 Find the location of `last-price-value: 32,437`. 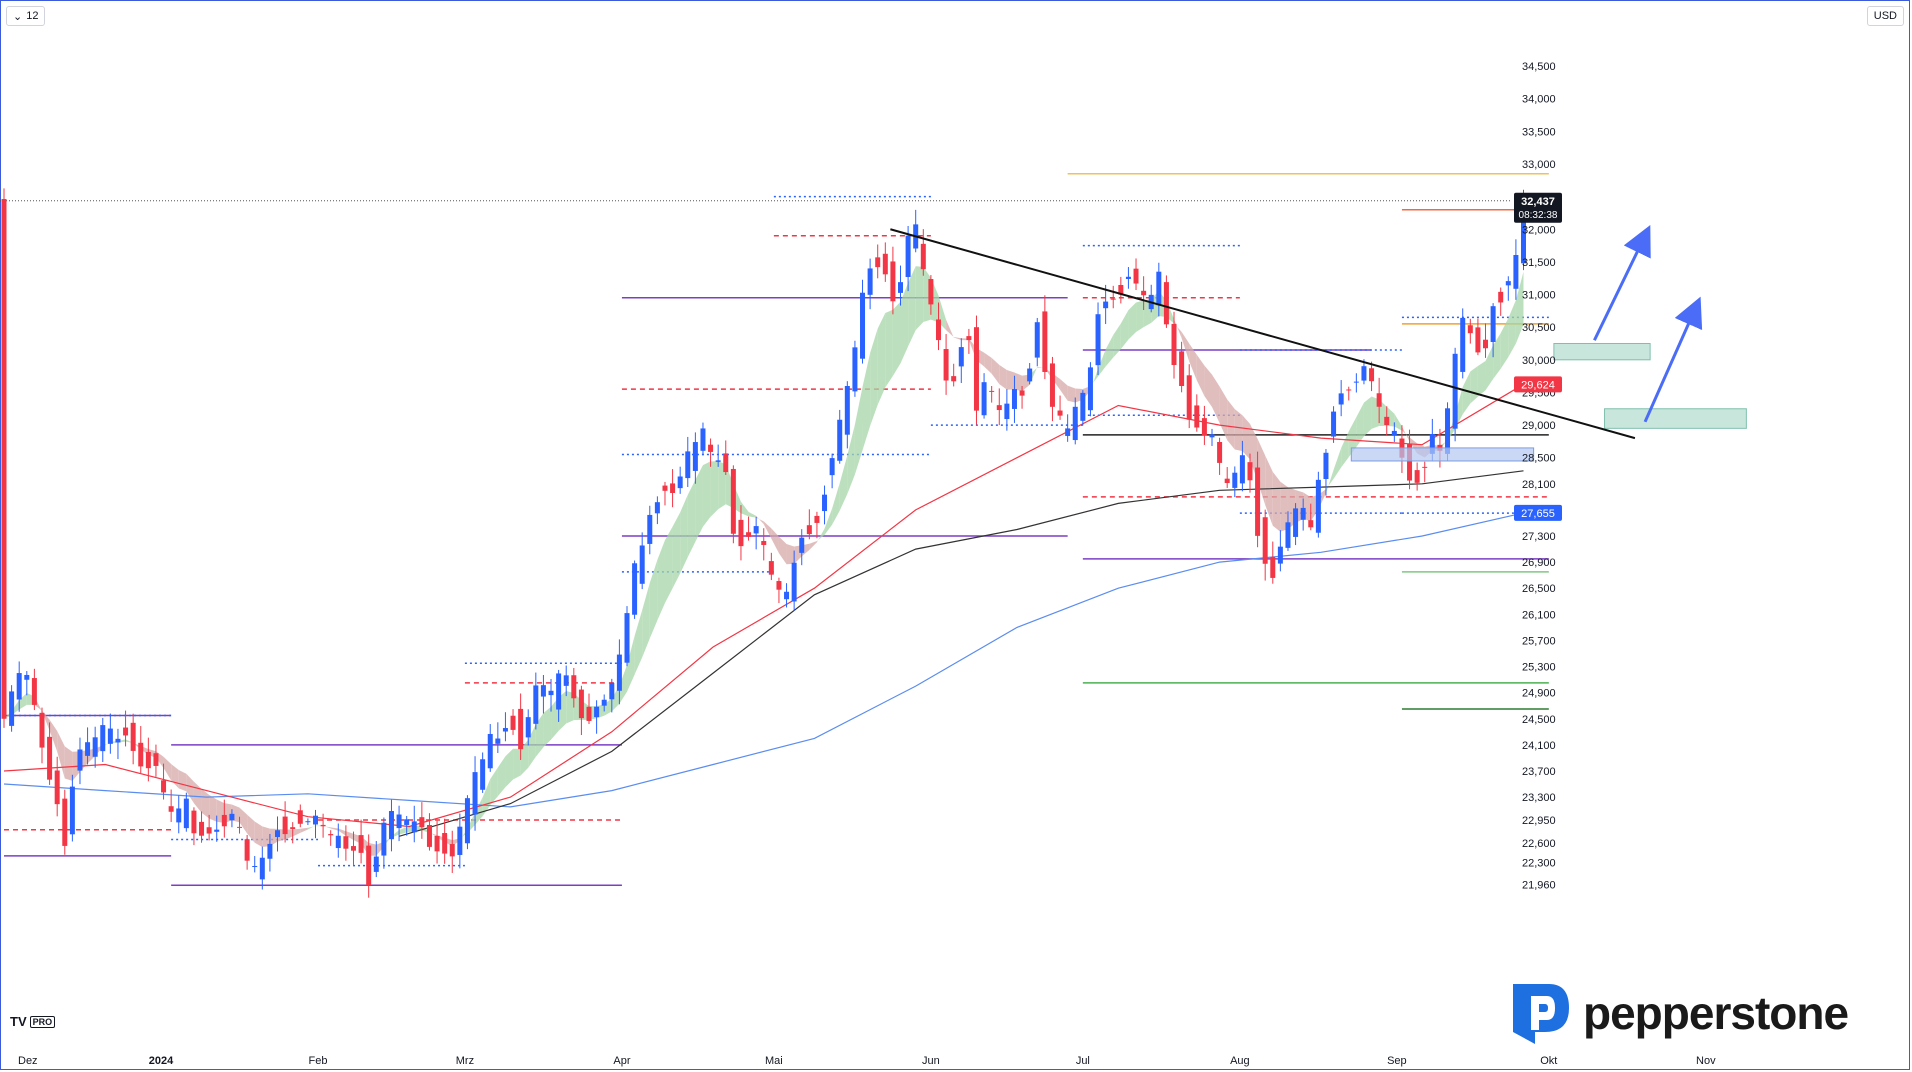

last-price-value: 32,437 is located at coordinates (1538, 202).